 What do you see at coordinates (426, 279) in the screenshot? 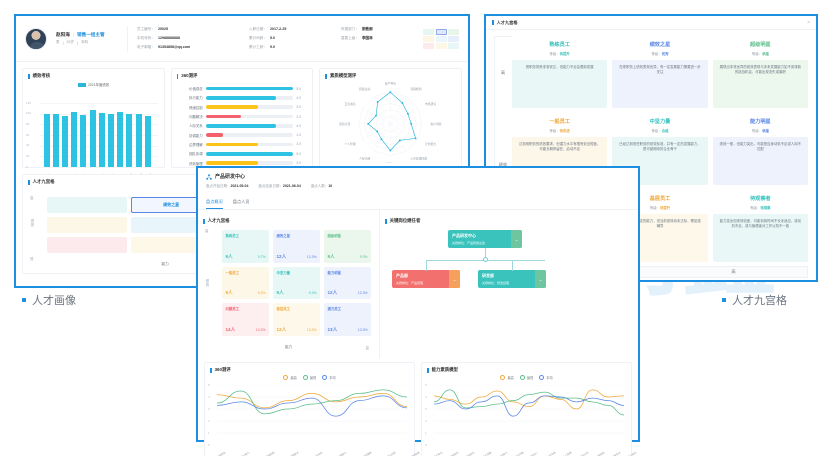
I see `org-node: 产品部 关键岗位：产品经理 ⌄` at bounding box center [426, 279].